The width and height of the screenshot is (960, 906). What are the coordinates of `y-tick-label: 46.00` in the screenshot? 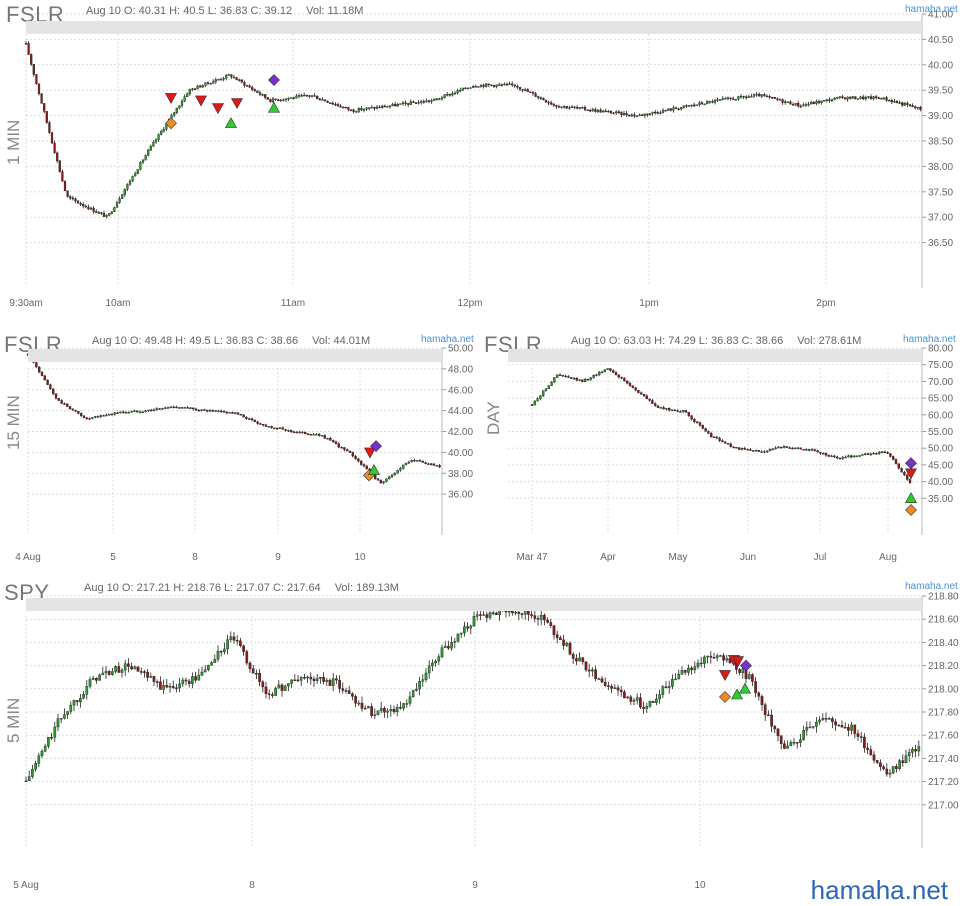 It's located at (460, 390).